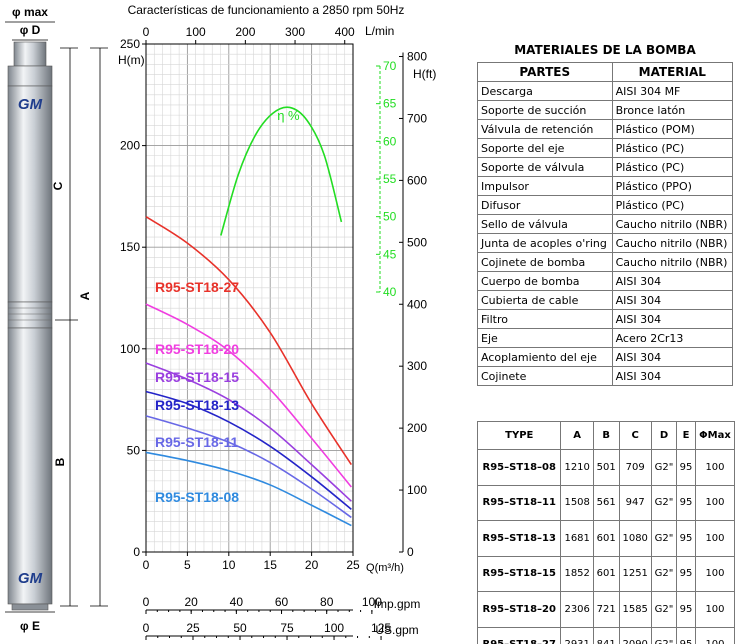 This screenshot has width=740, height=644. What do you see at coordinates (424, 74) in the screenshot?
I see `right-axis-label: H(ft)` at bounding box center [424, 74].